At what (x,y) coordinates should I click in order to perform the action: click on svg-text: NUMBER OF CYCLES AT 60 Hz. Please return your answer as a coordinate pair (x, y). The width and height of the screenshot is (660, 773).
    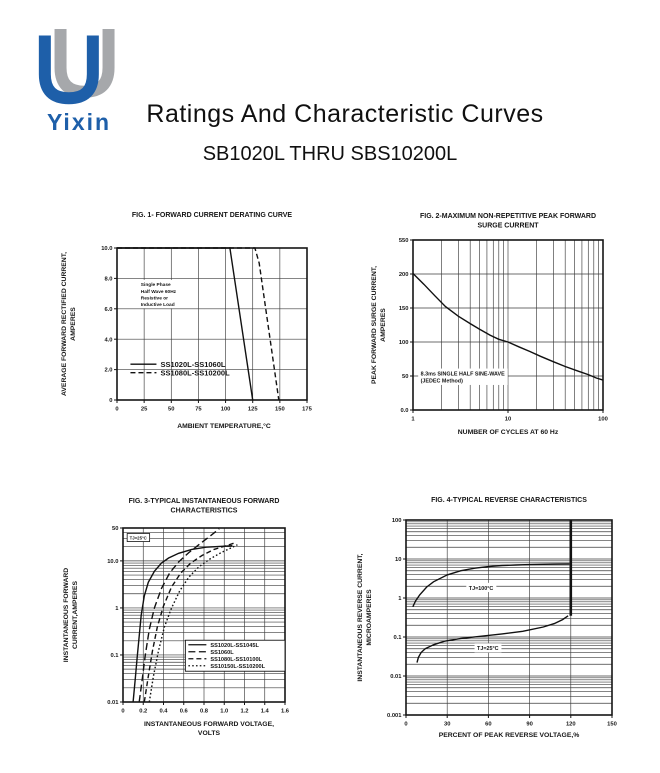
    Looking at the image, I should click on (508, 432).